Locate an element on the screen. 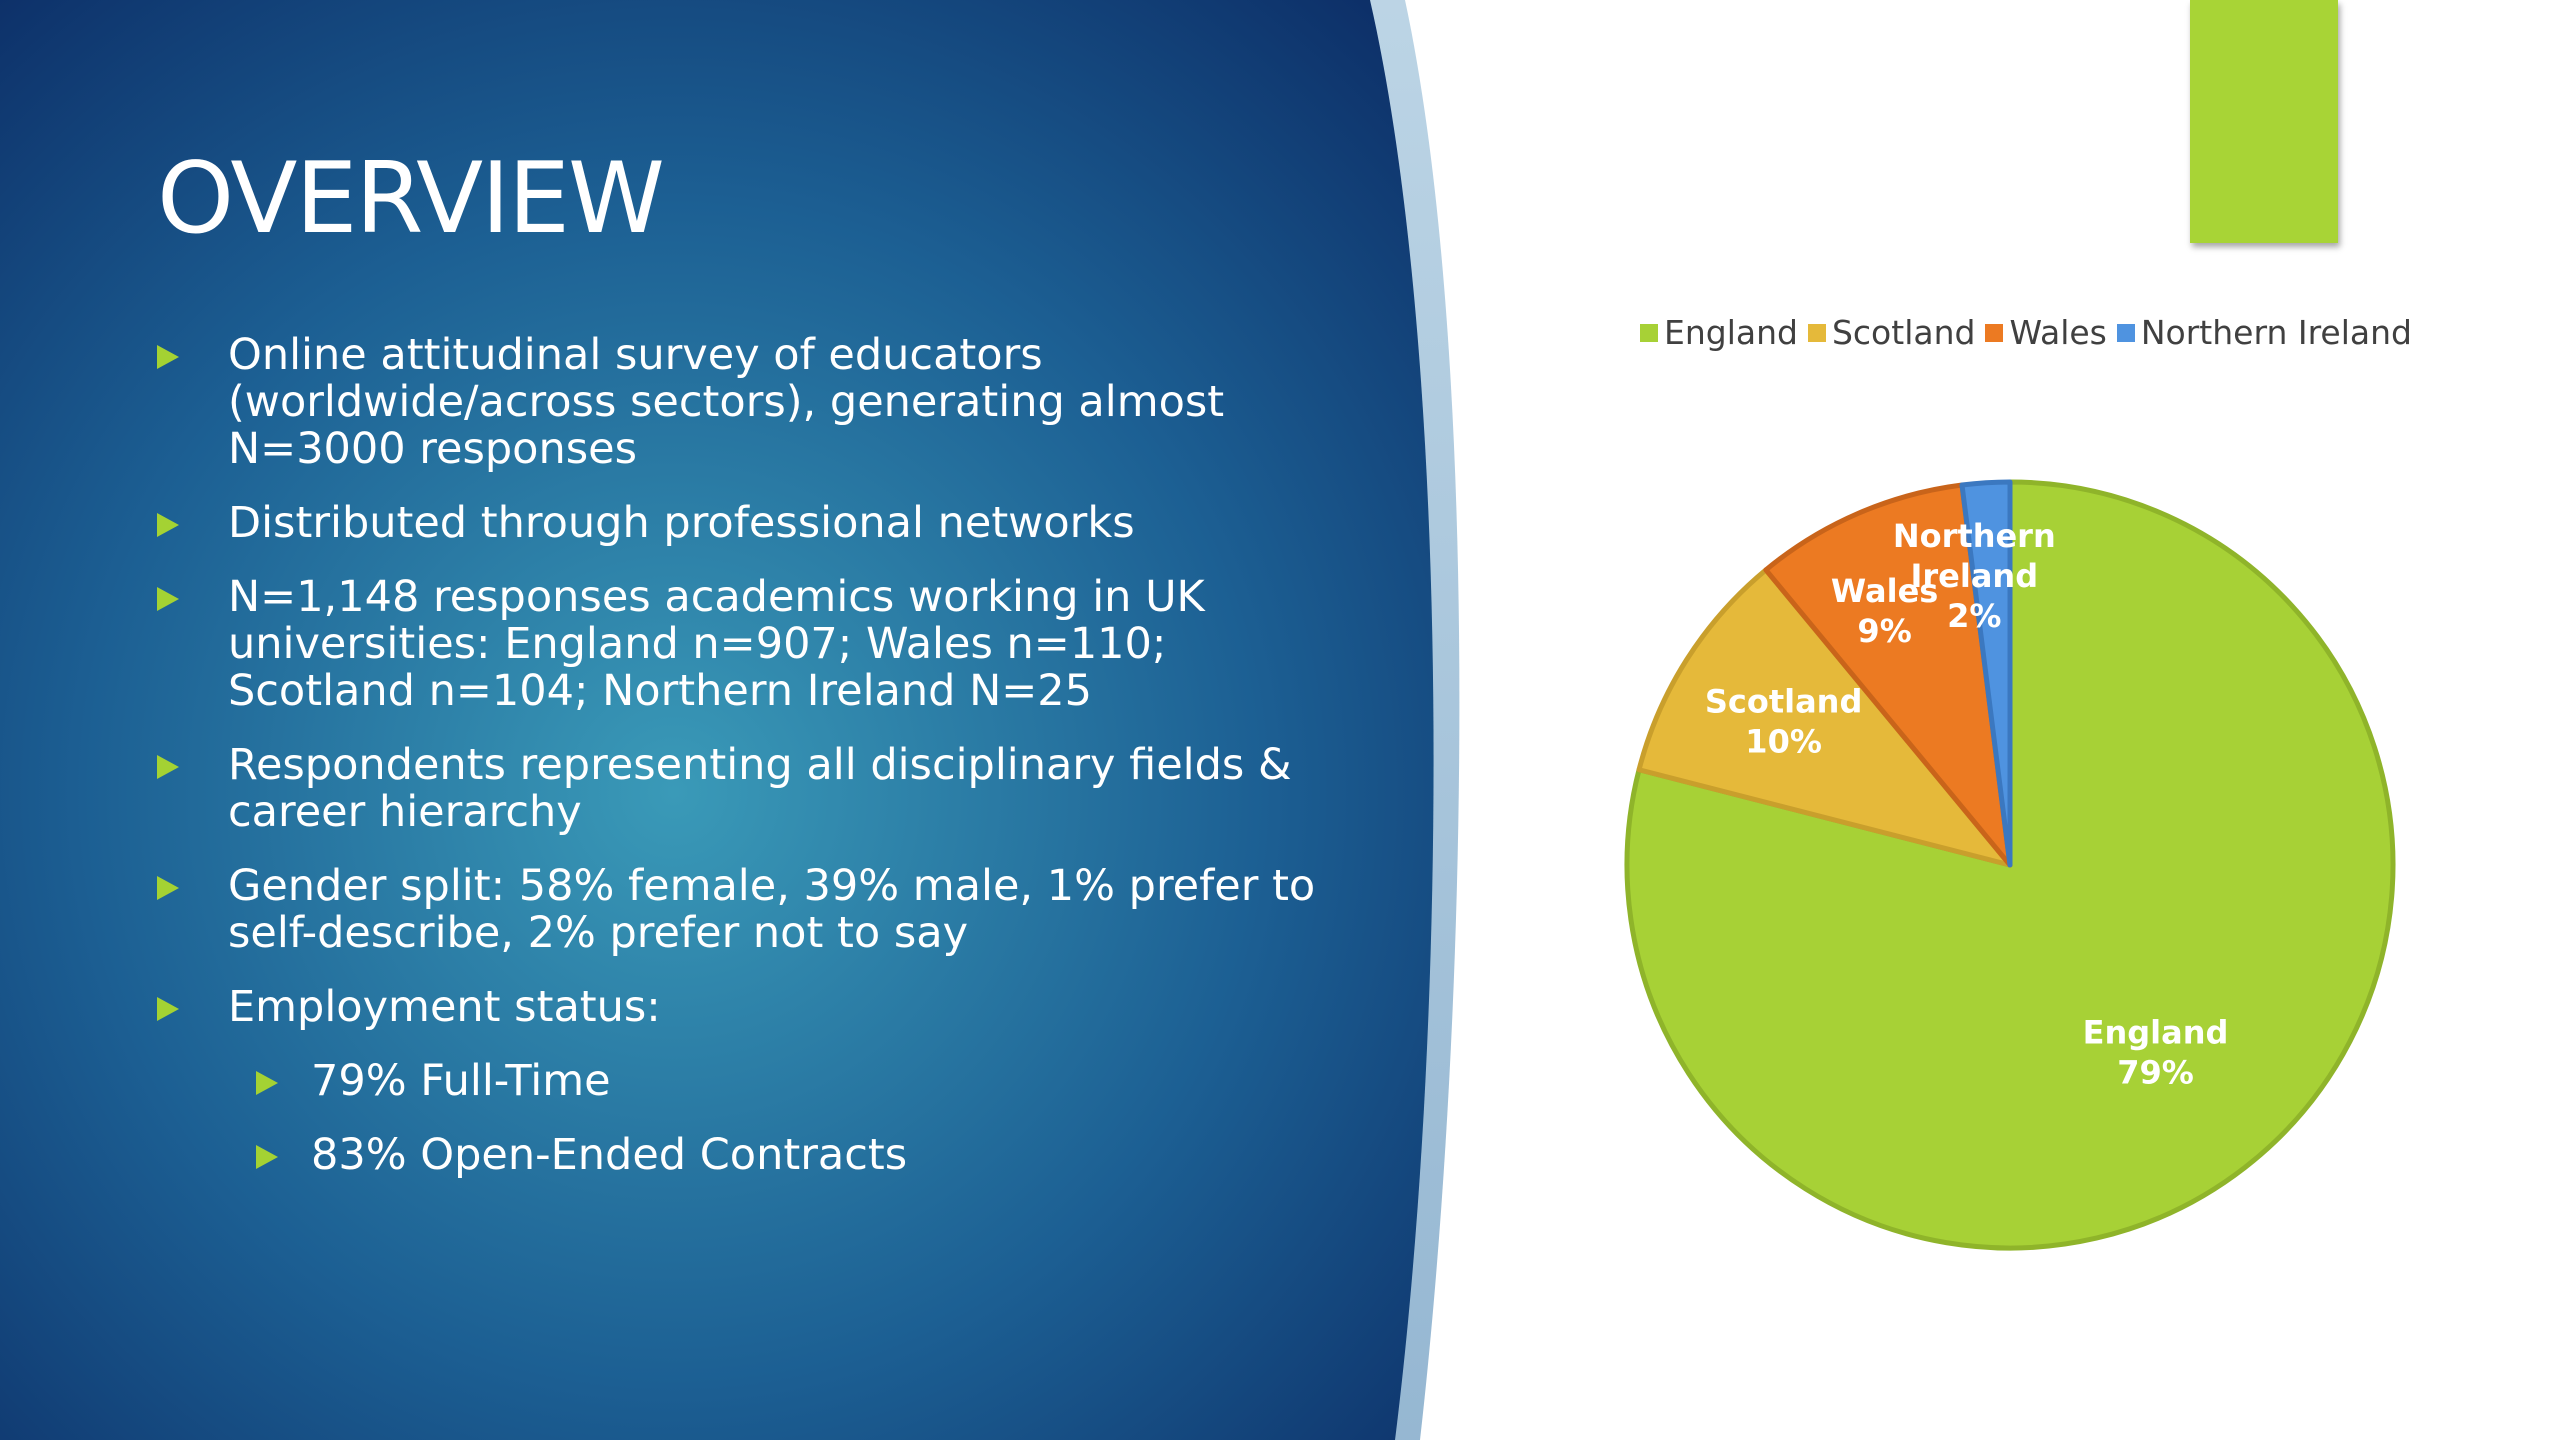 This screenshot has height=1440, width=2560. data-label-name: Scotland is located at coordinates (1784, 701).